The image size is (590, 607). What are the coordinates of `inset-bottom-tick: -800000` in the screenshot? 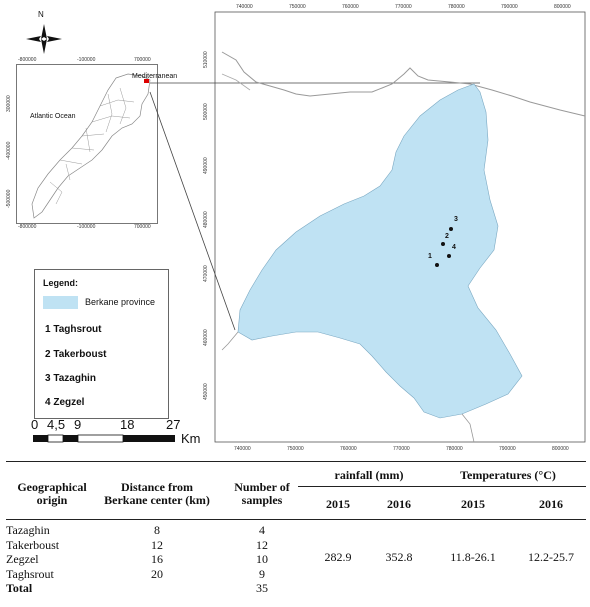 It's located at (27, 227).